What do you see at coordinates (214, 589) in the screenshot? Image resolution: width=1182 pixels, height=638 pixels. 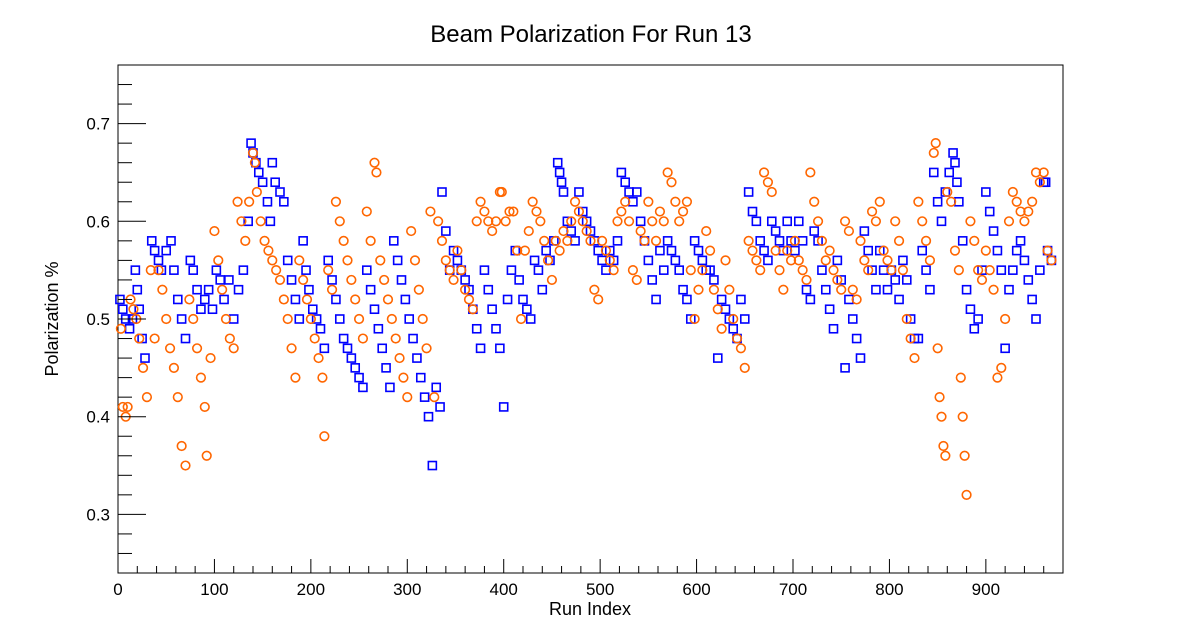 I see `x-tick-label: 100` at bounding box center [214, 589].